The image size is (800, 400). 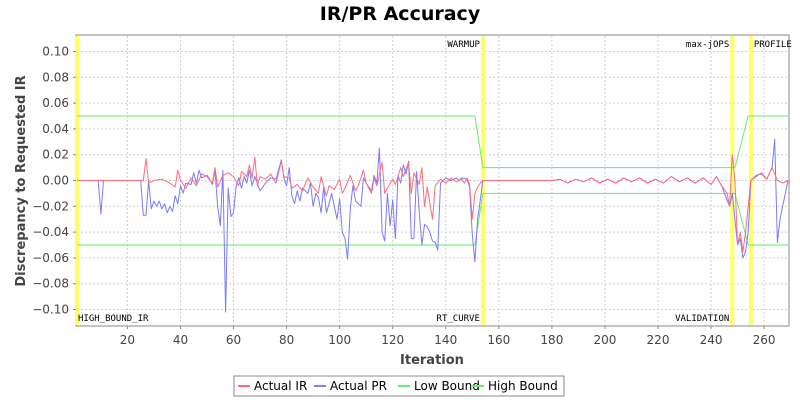 What do you see at coordinates (55, 103) in the screenshot?
I see `y-tick-label: 0.06` at bounding box center [55, 103].